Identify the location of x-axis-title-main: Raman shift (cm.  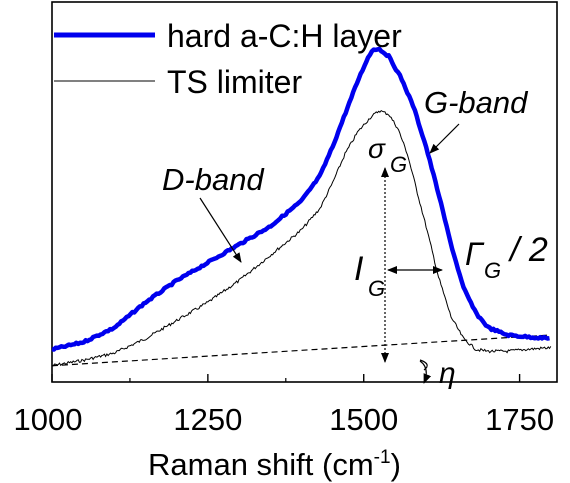
(261, 464).